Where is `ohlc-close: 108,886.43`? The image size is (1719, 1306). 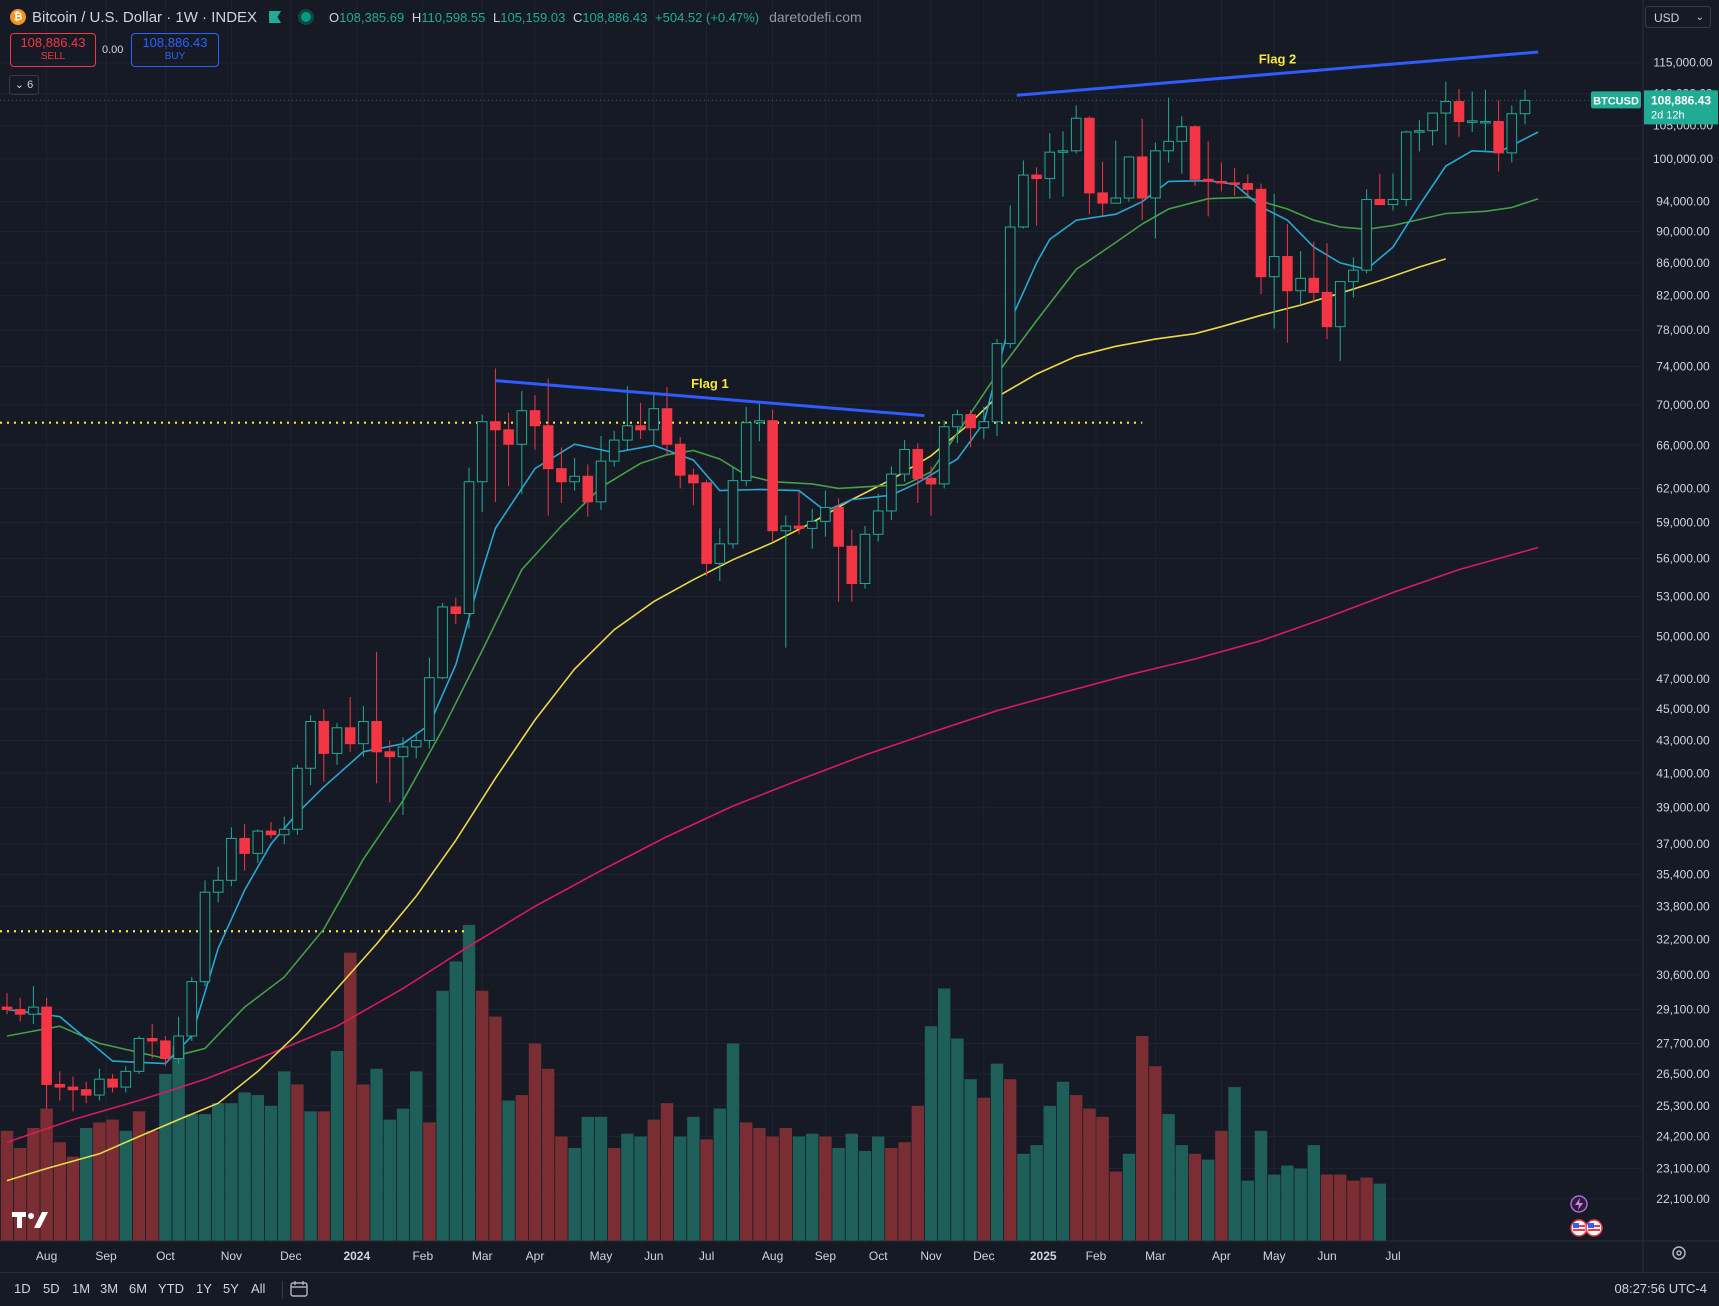
ohlc-close: 108,886.43 is located at coordinates (615, 17).